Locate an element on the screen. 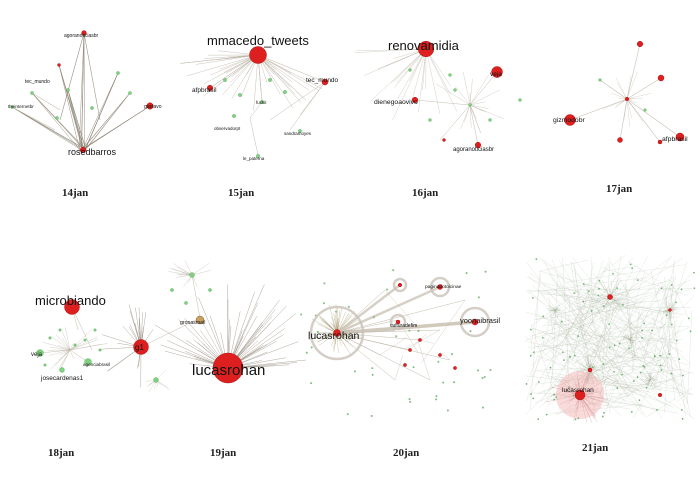 Image resolution: width=700 pixels, height=493 pixels. node-label: renovamidia is located at coordinates (424, 45).